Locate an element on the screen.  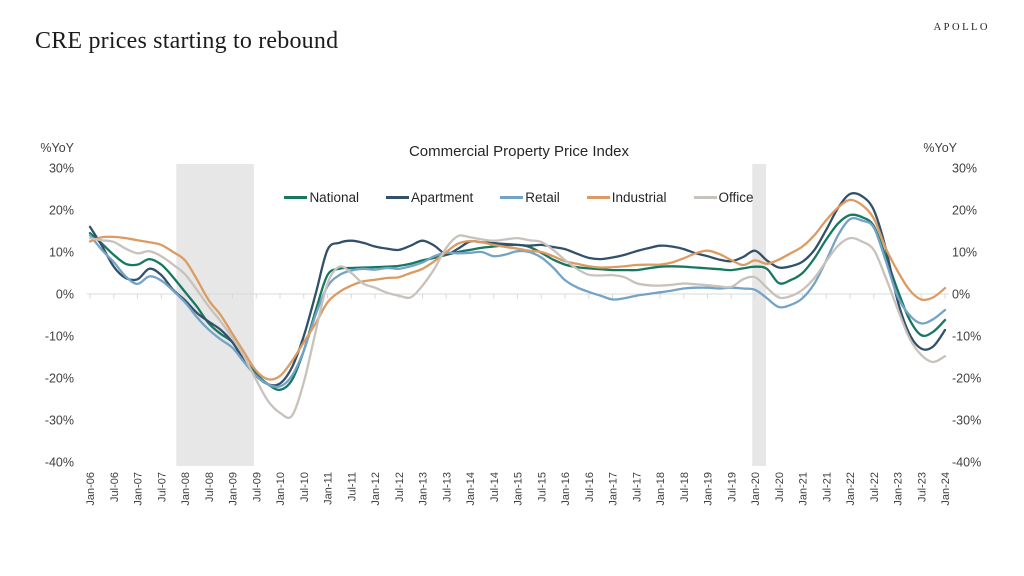
legend-label-apartment: Apartment is located at coordinates (442, 197).